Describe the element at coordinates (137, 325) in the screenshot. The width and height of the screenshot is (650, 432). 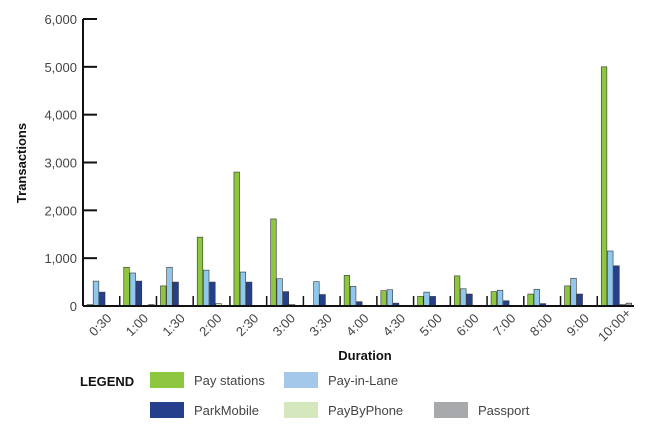
I see `x-tick-label: 1:00` at that location.